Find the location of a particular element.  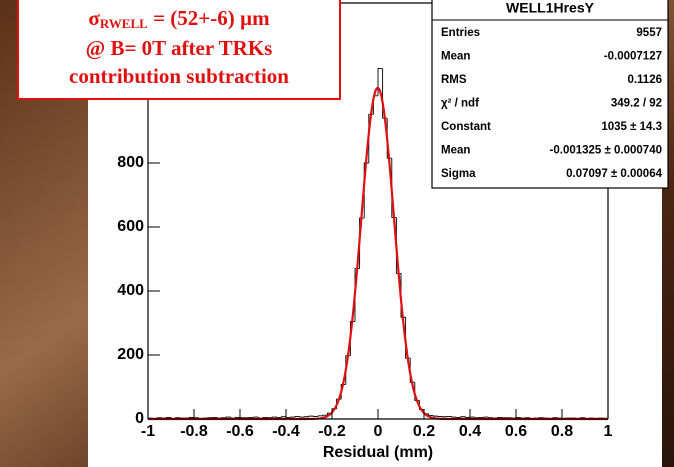

stat-value: -0.001325 ± 0.000740 is located at coordinates (606, 151).